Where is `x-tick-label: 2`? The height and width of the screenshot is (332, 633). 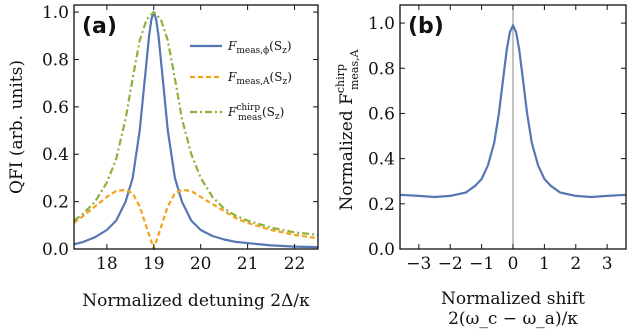 x-tick-label: 2 is located at coordinates (575, 264).